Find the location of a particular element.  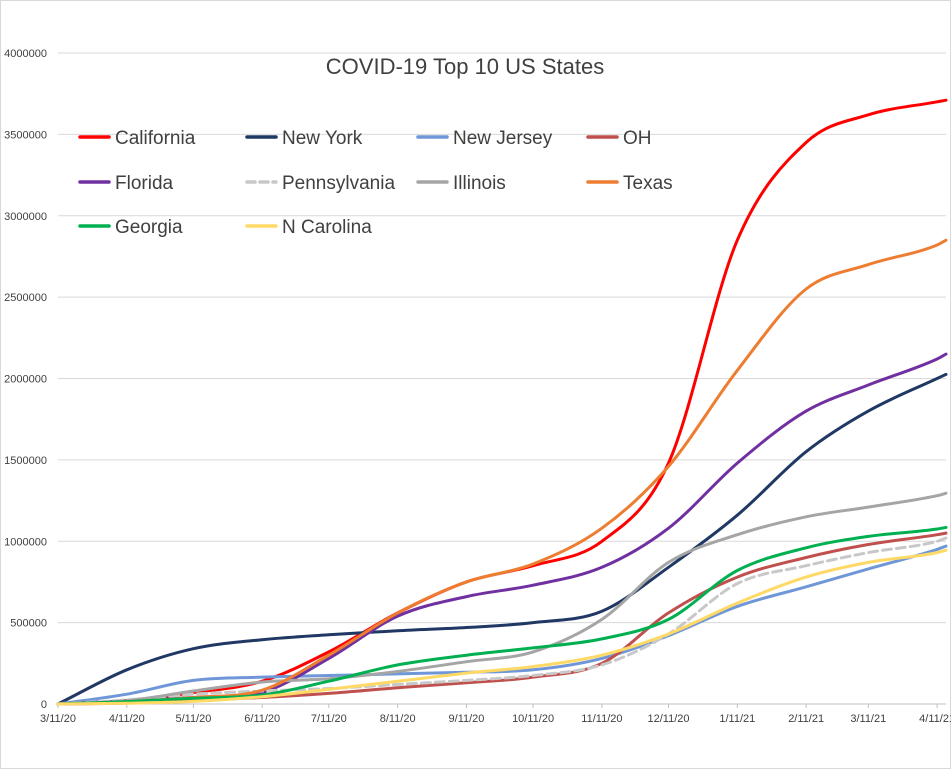

x-tick-label: 8/11/20 is located at coordinates (398, 719).